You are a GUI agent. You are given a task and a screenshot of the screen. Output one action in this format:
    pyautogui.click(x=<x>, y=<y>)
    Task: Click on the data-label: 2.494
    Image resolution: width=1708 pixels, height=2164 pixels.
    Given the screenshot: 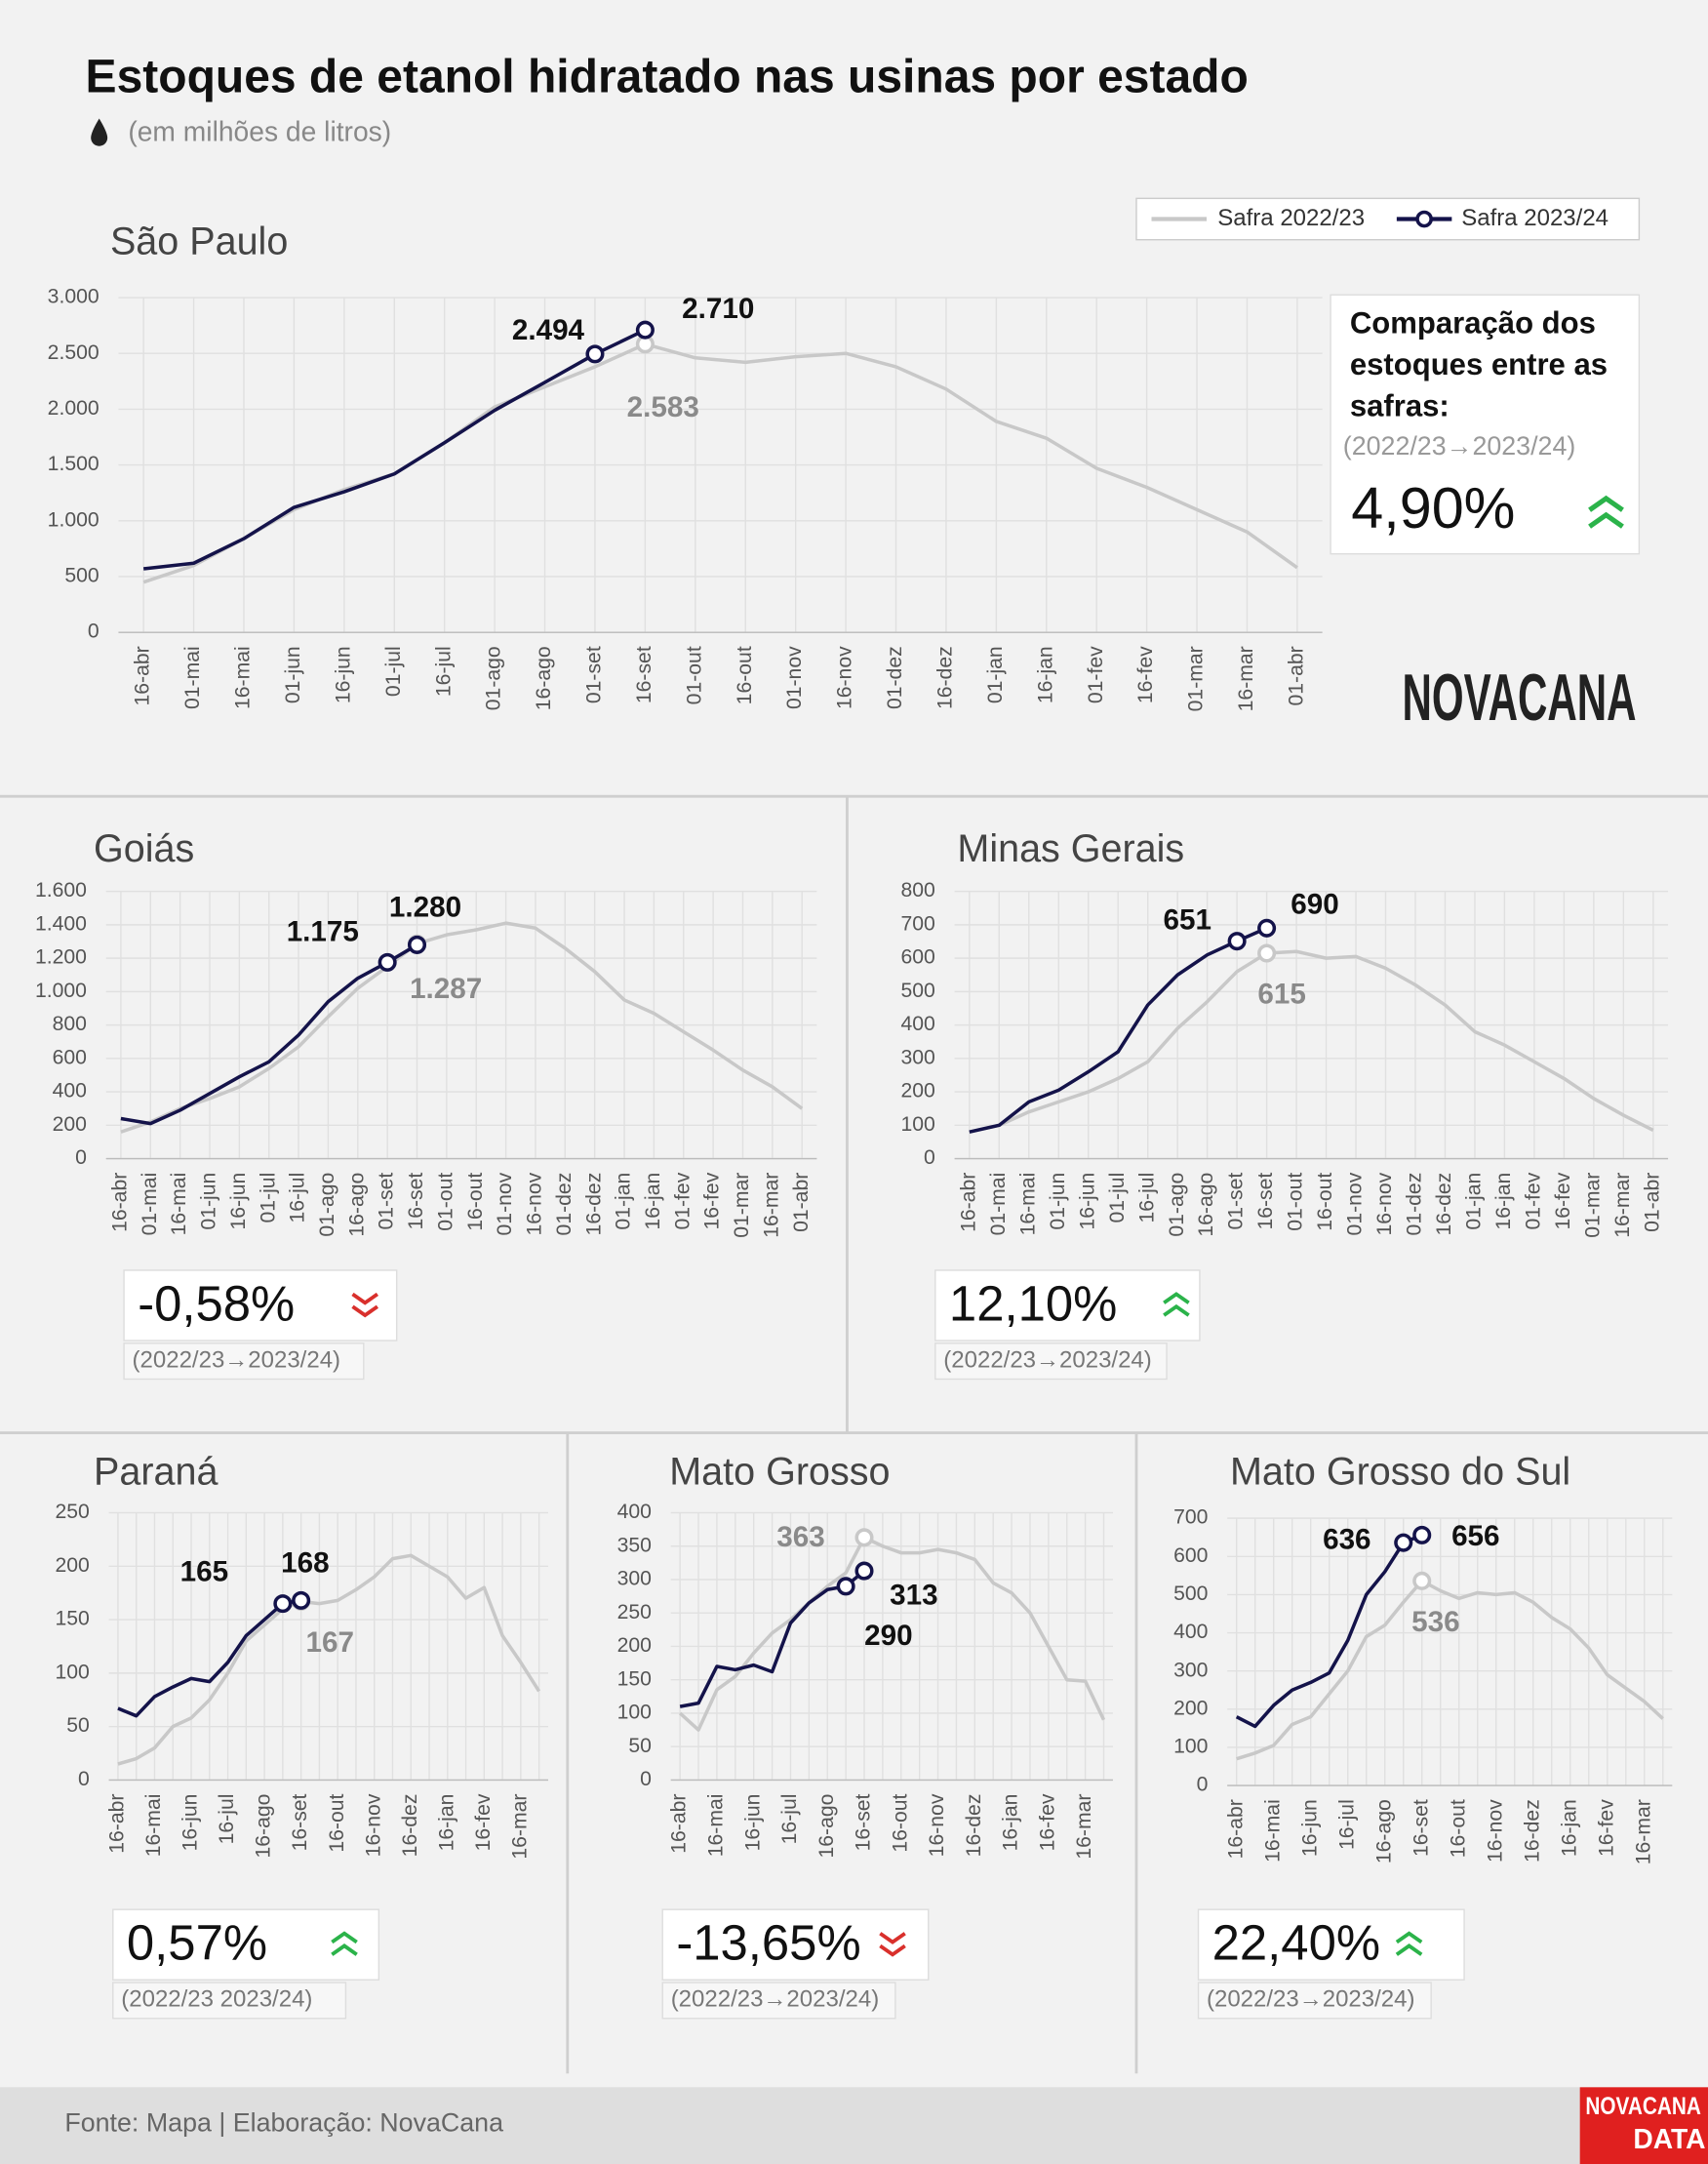 What is the action you would take?
    pyautogui.click(x=548, y=330)
    